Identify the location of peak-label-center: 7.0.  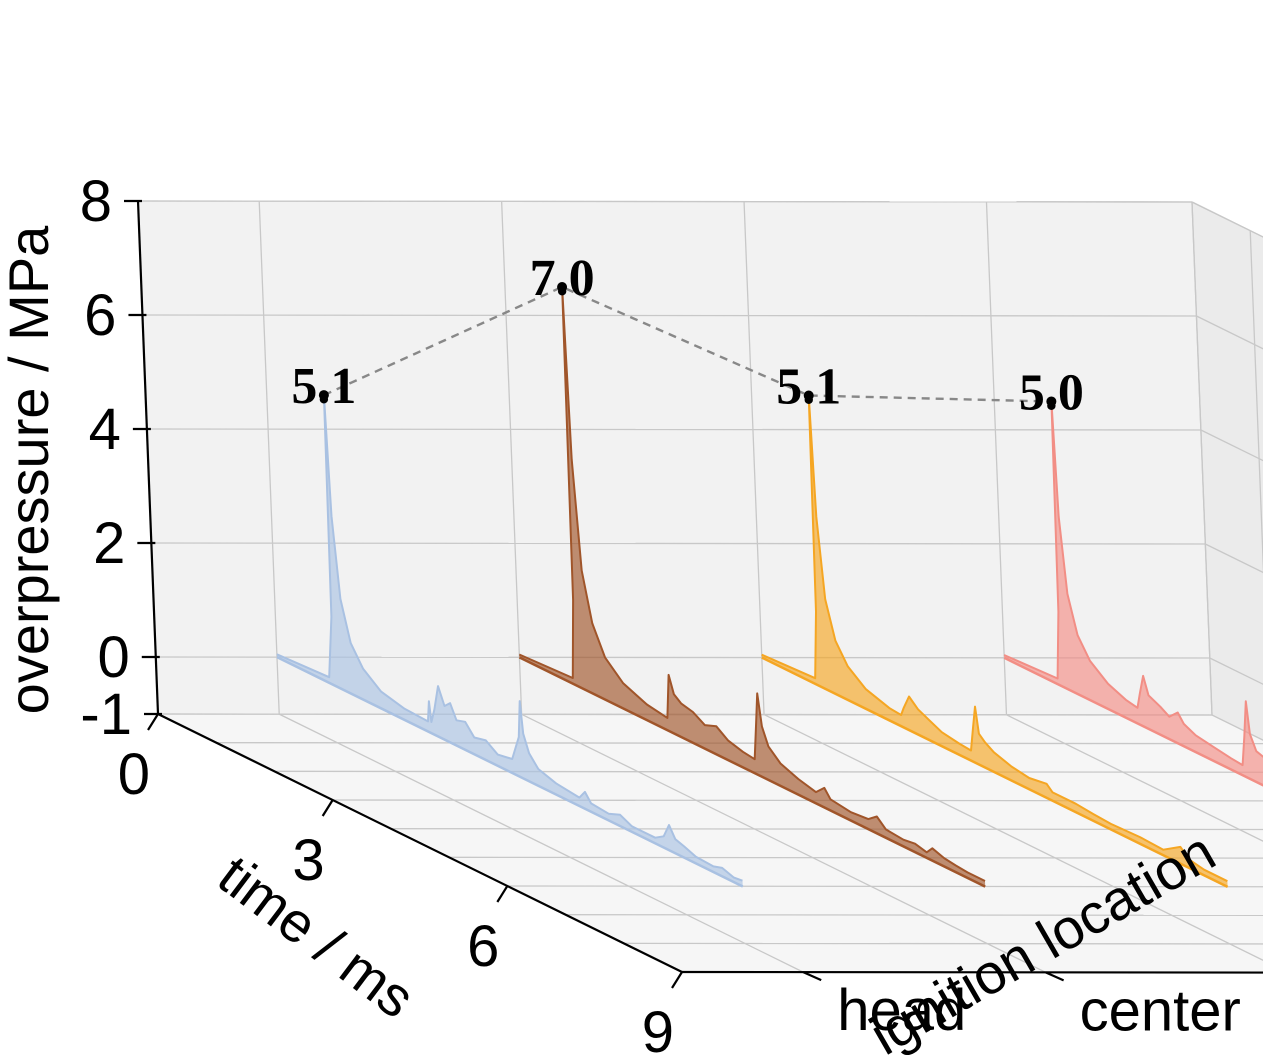
(562, 278).